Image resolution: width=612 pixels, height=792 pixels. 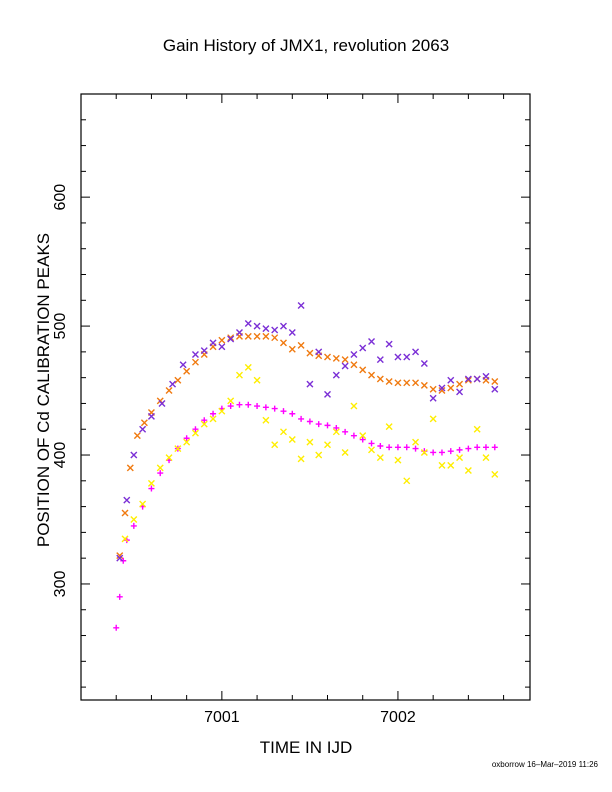 I want to click on x-tick-label: 7001, so click(x=222, y=717).